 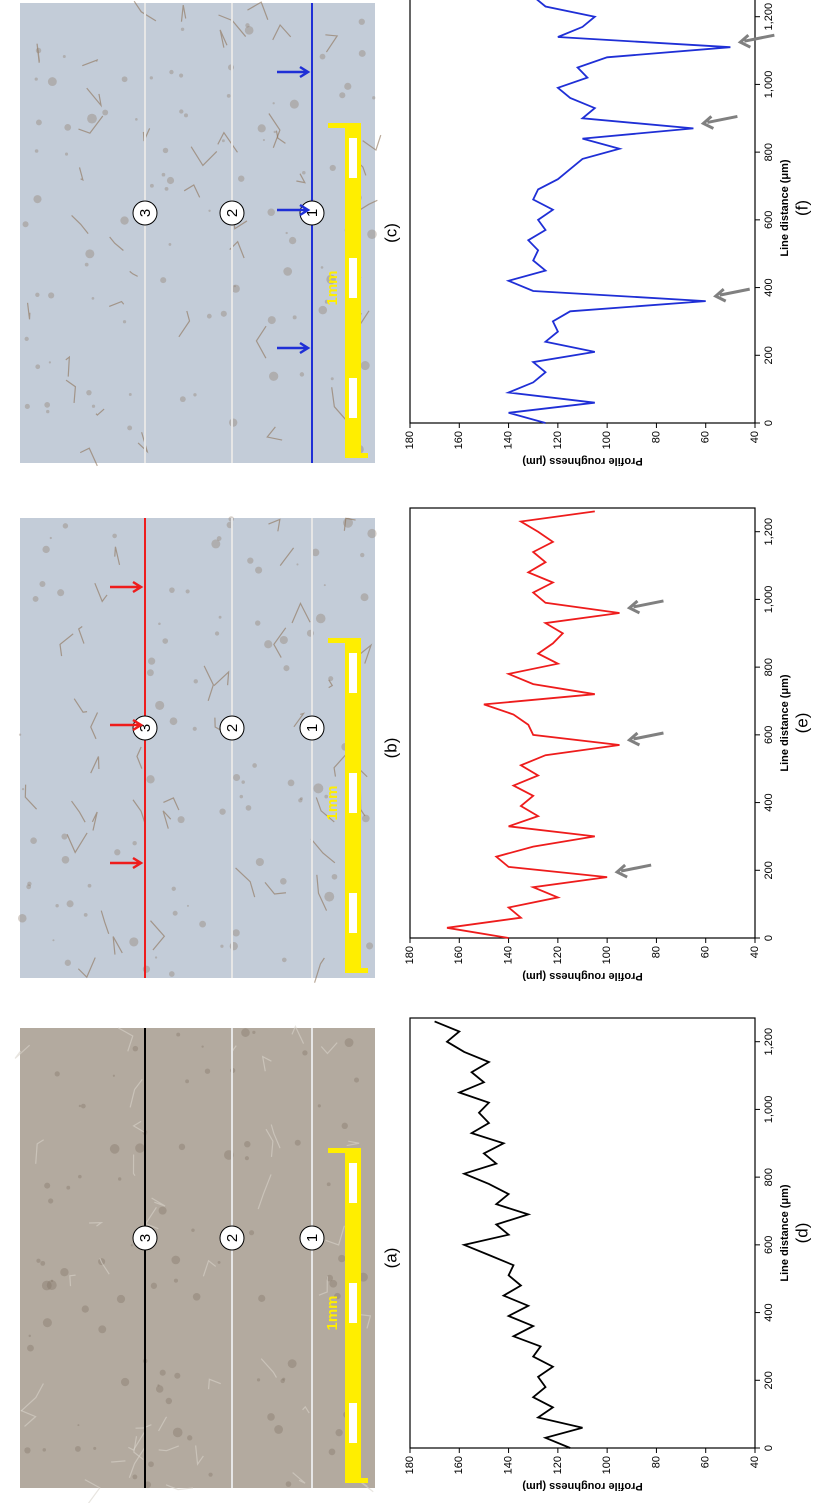 I want to click on x-tick-label: 0, so click(x=769, y=423).